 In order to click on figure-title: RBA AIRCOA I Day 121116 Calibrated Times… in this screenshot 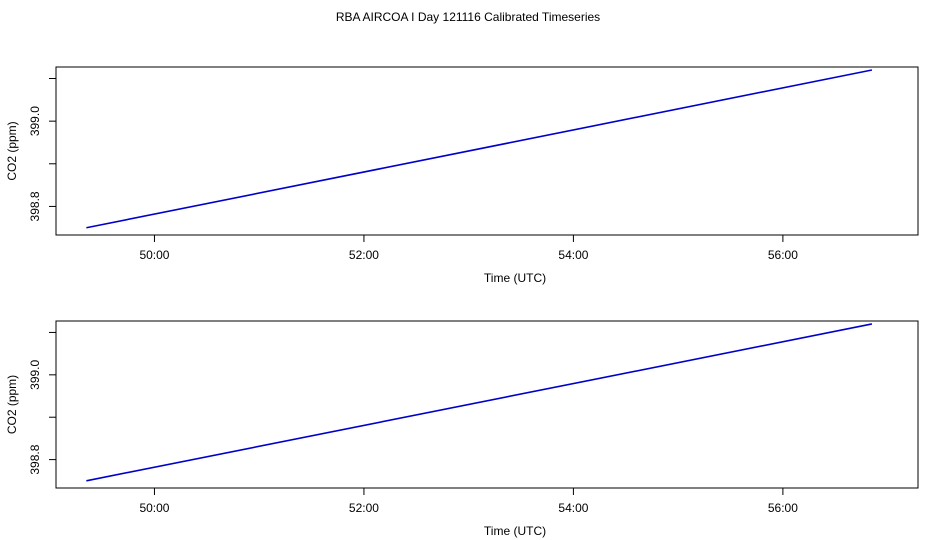, I will do `click(468, 17)`.